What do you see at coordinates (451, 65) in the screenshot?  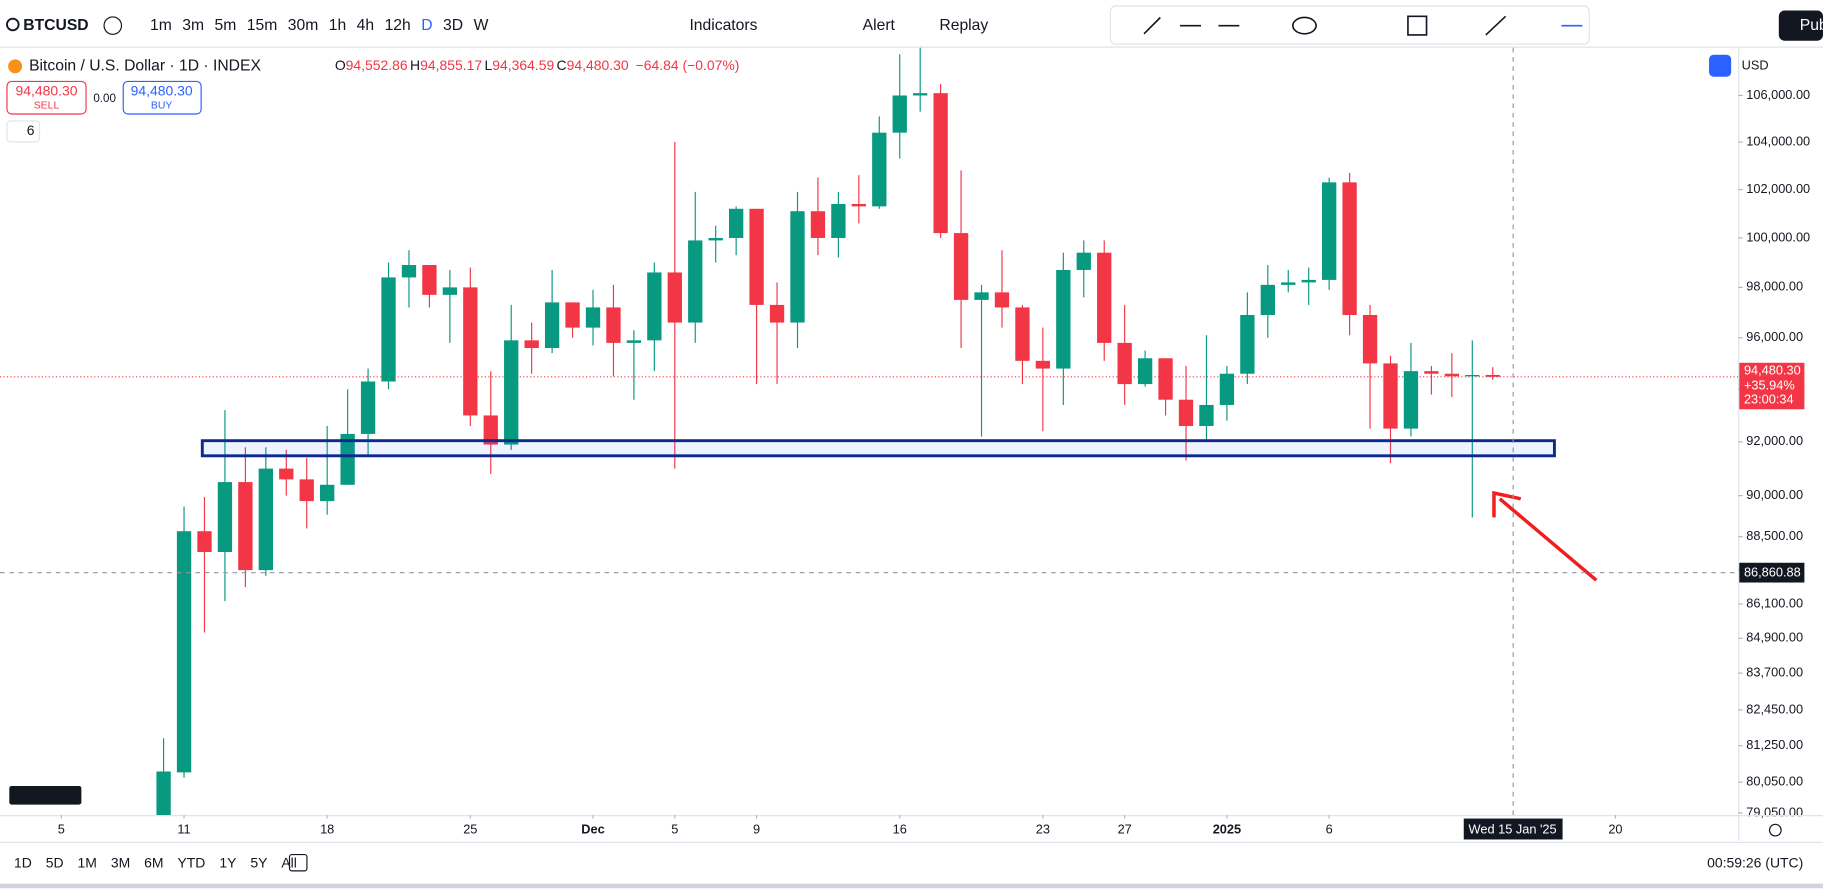 I see `ohlc-high: 94,855.17` at bounding box center [451, 65].